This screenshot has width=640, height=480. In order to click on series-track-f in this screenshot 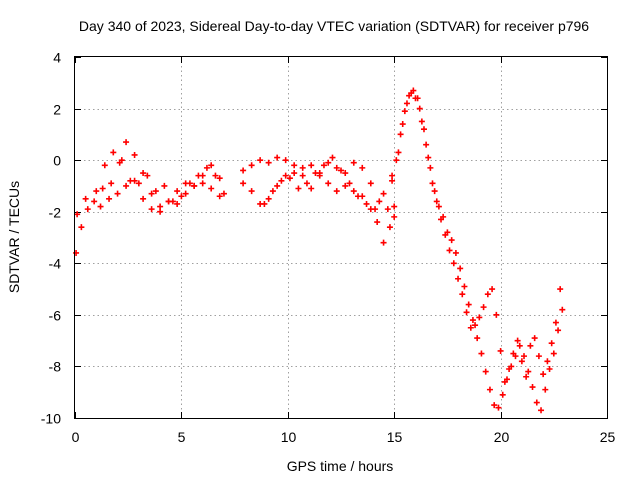, I will do `click(328, 183)`.